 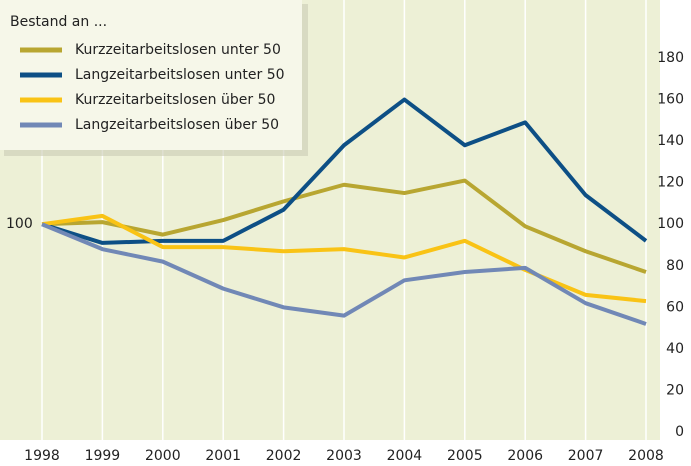 What do you see at coordinates (223, 456) in the screenshot?
I see `x-tick-label: 2001` at bounding box center [223, 456].